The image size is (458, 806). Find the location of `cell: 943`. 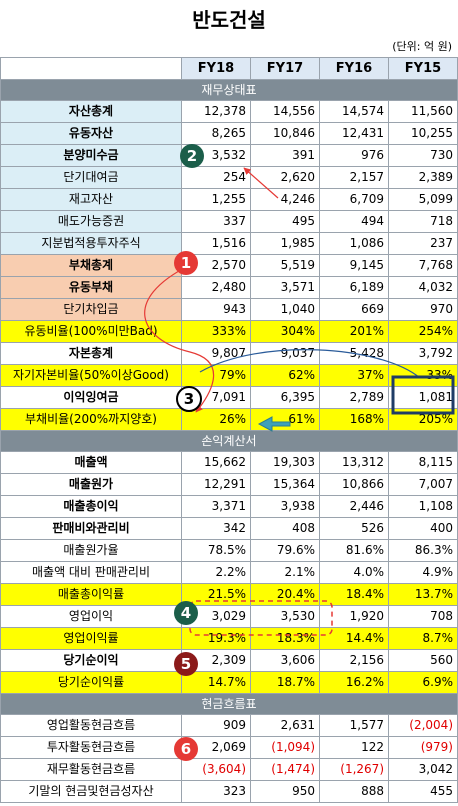

cell: 943 is located at coordinates (216, 309).